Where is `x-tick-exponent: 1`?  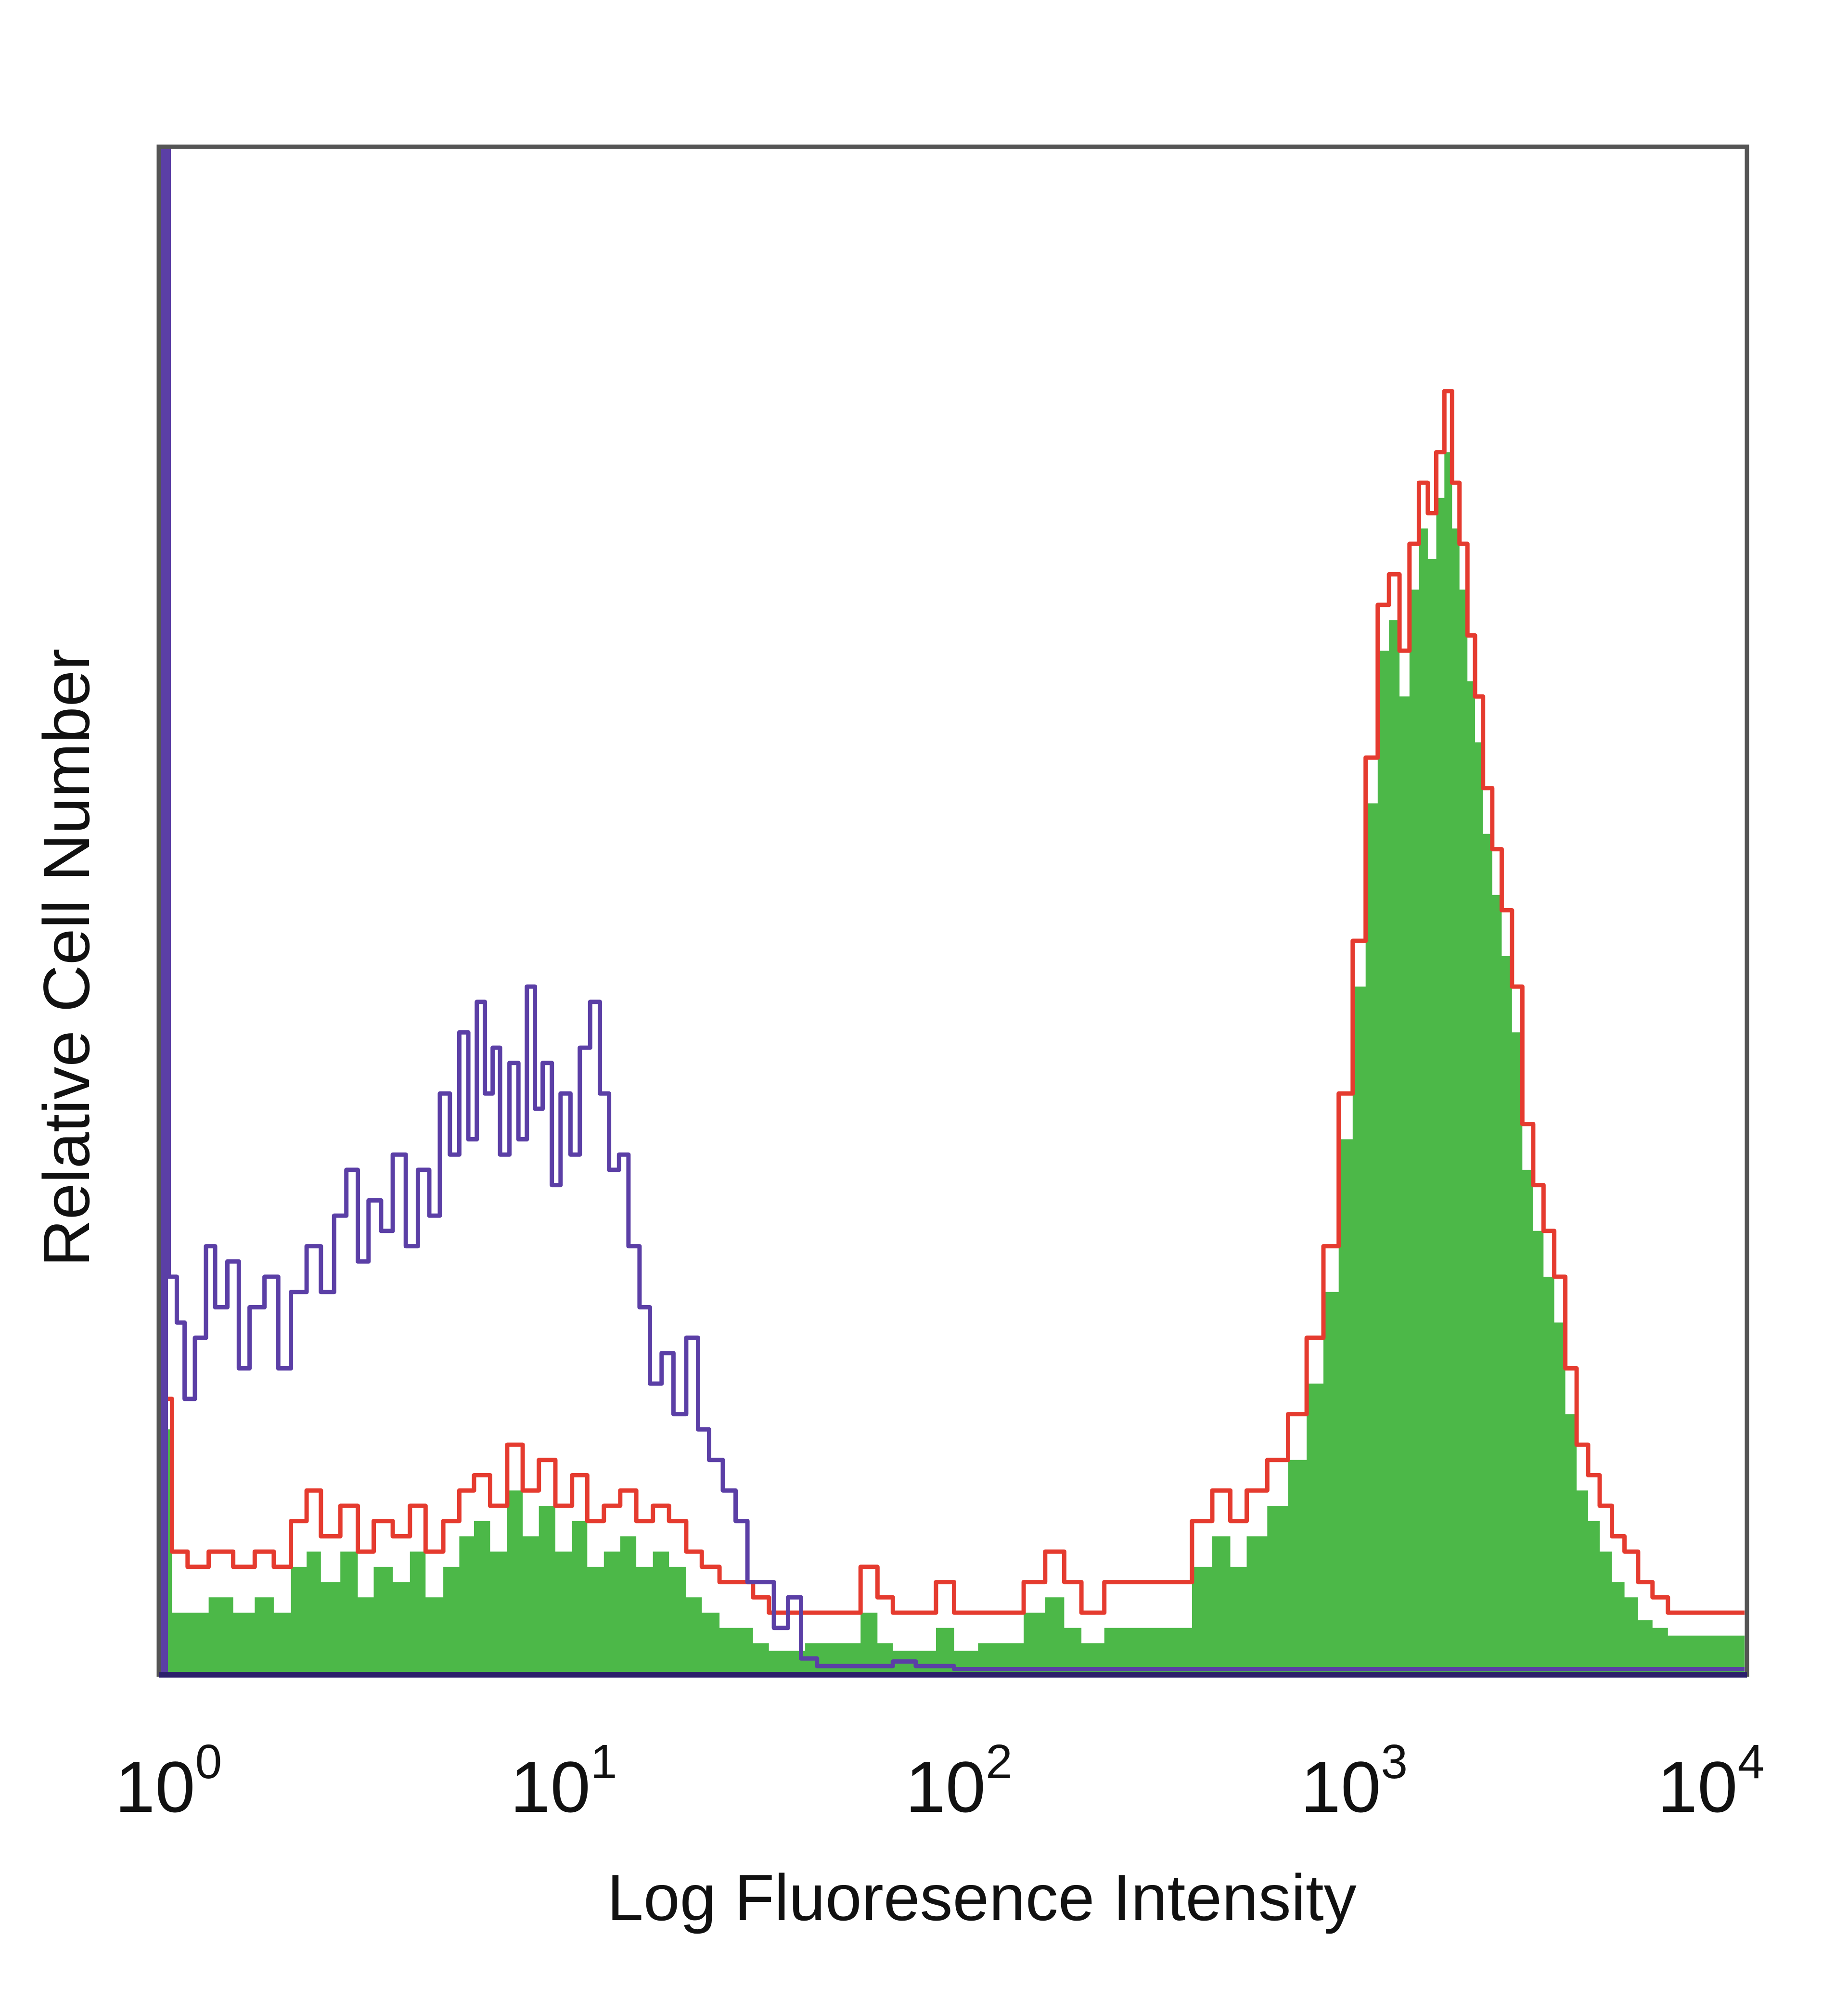 x-tick-exponent: 1 is located at coordinates (603, 1762).